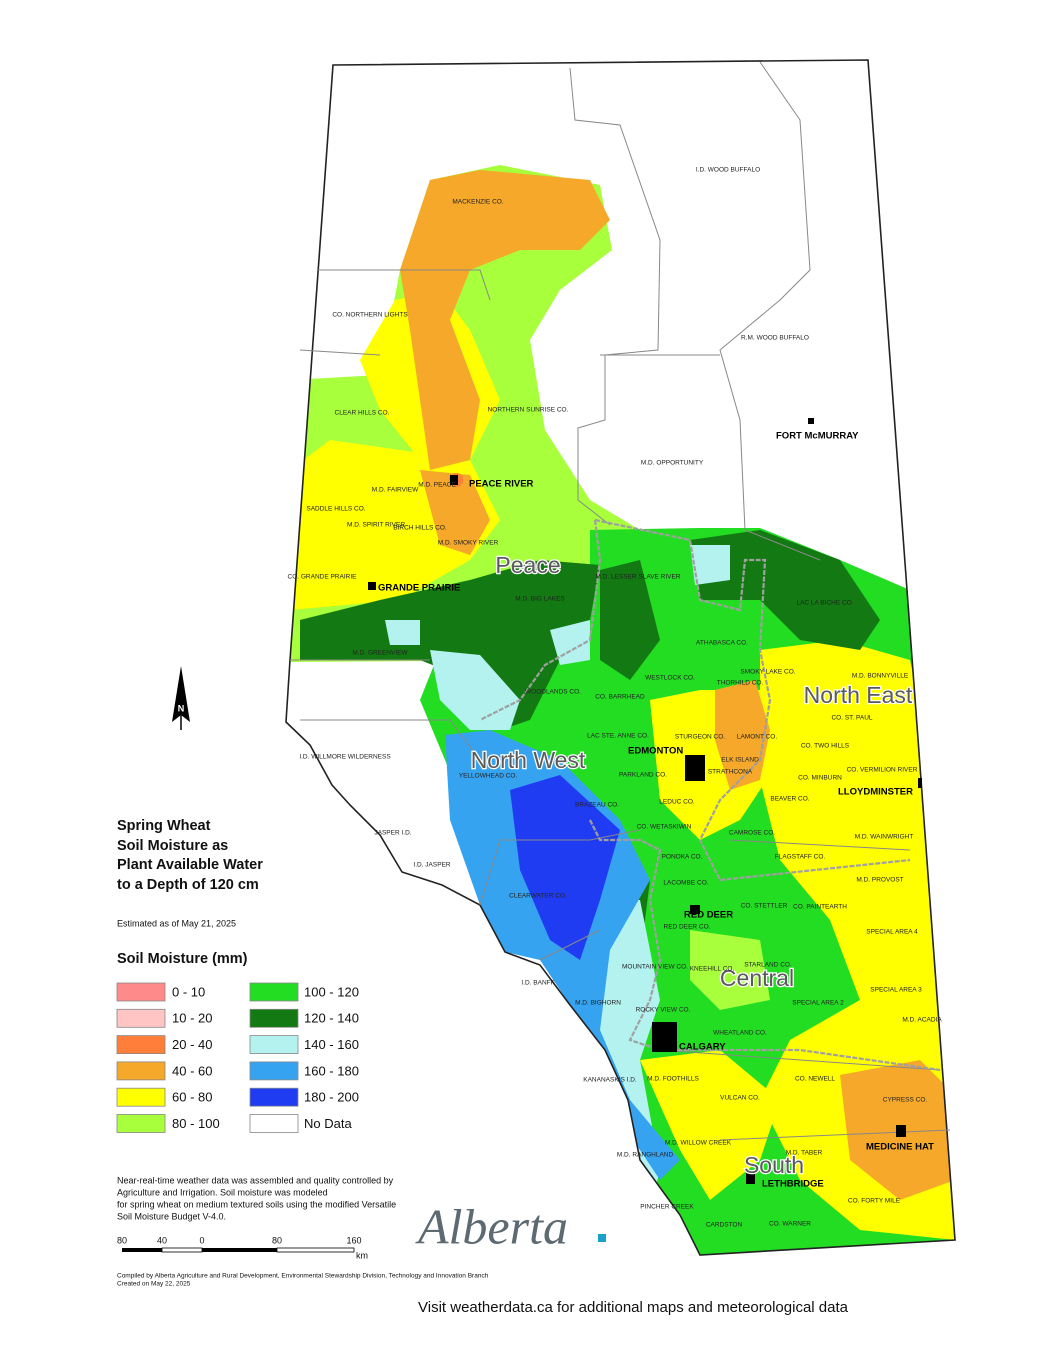 The image size is (1041, 1347). Describe the element at coordinates (663, 1010) in the screenshot. I see `municipality-label: ROCKY VIEW CO.` at that location.